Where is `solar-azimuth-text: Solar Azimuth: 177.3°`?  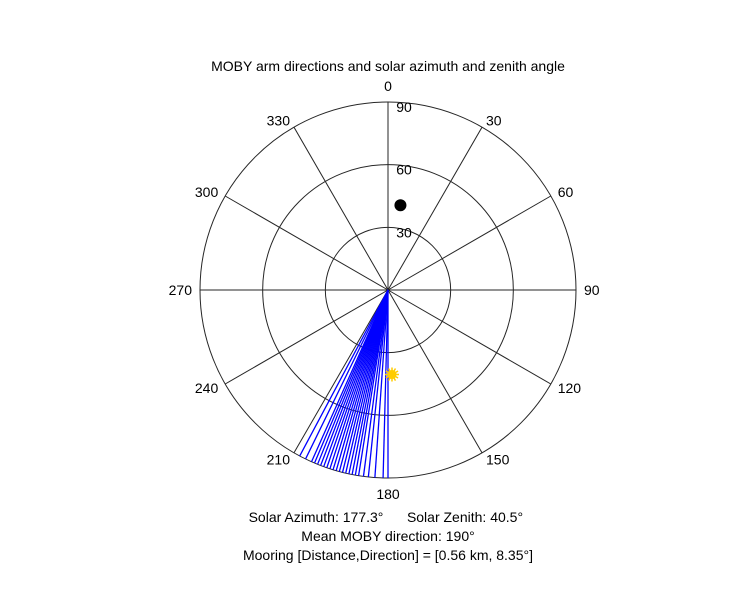 solar-azimuth-text: Solar Azimuth: 177.3° is located at coordinates (316, 517).